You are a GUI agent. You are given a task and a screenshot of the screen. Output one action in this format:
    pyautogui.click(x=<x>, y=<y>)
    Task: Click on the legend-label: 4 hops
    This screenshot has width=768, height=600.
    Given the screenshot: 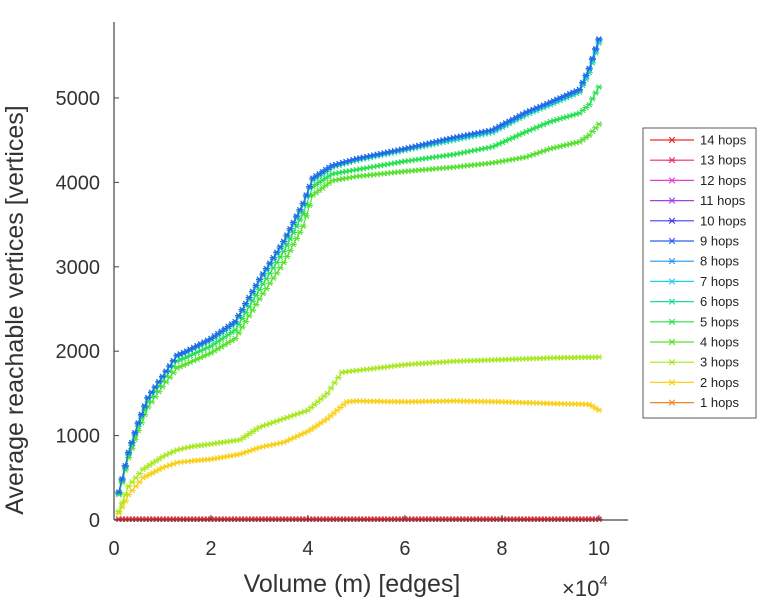 What is the action you would take?
    pyautogui.click(x=720, y=342)
    